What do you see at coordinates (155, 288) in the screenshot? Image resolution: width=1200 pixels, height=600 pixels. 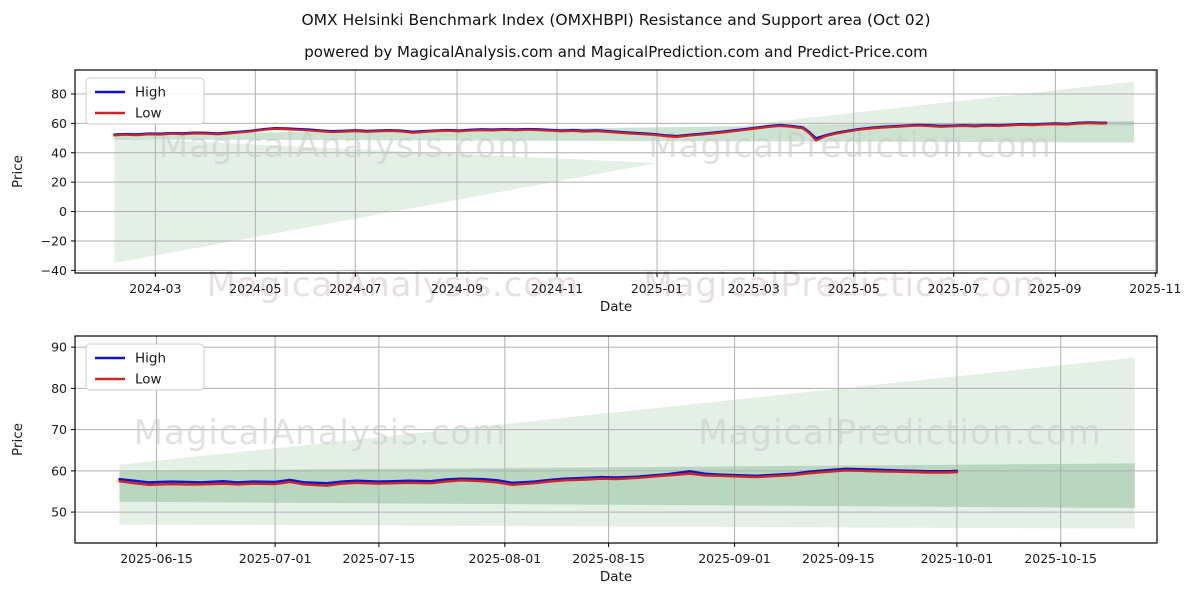 I see `x-tick-label: 2024-03` at bounding box center [155, 288].